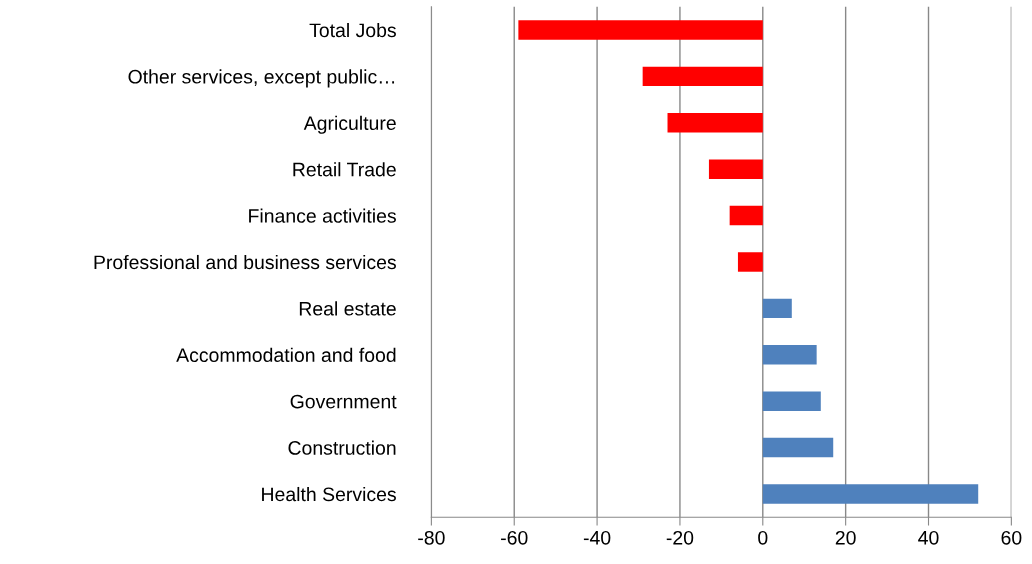  I want to click on y-tick-label: Construction, so click(342, 447).